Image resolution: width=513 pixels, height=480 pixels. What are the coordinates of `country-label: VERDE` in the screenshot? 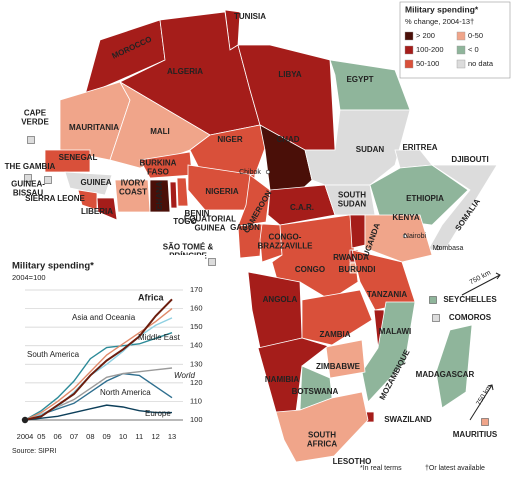 It's located at (35, 122).